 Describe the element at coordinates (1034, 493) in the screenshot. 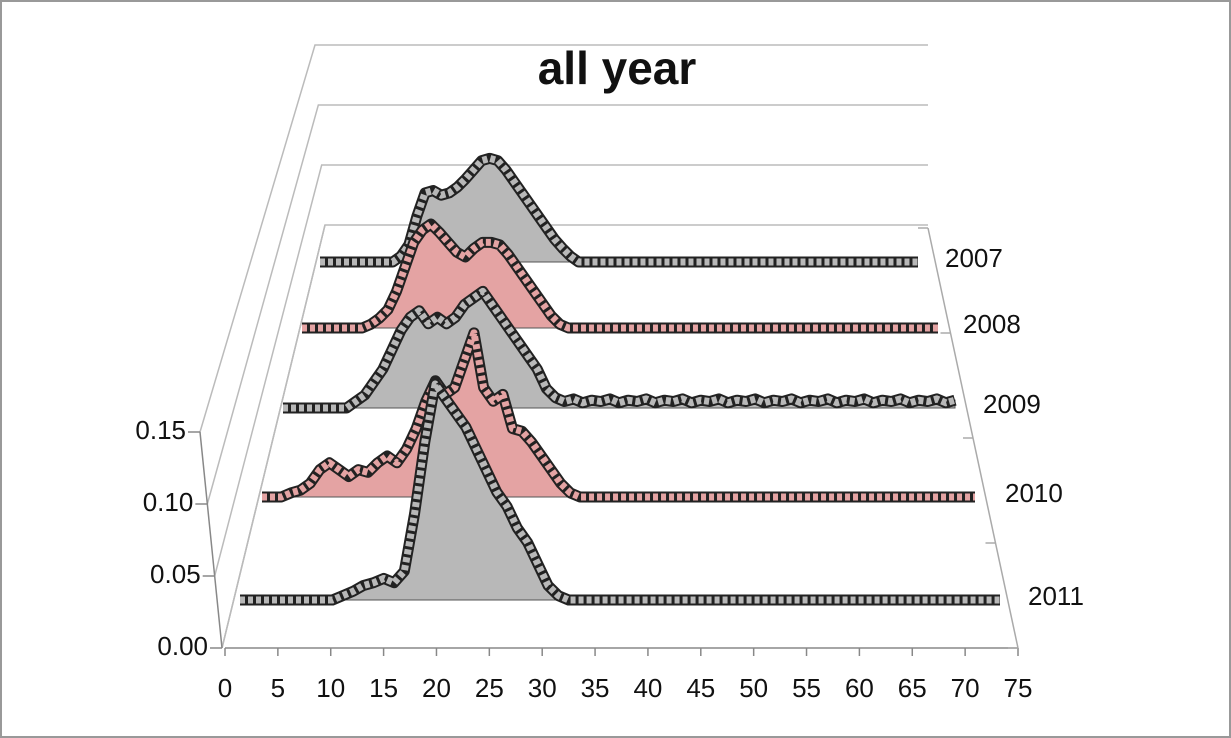

I see `series-label: 2010` at that location.